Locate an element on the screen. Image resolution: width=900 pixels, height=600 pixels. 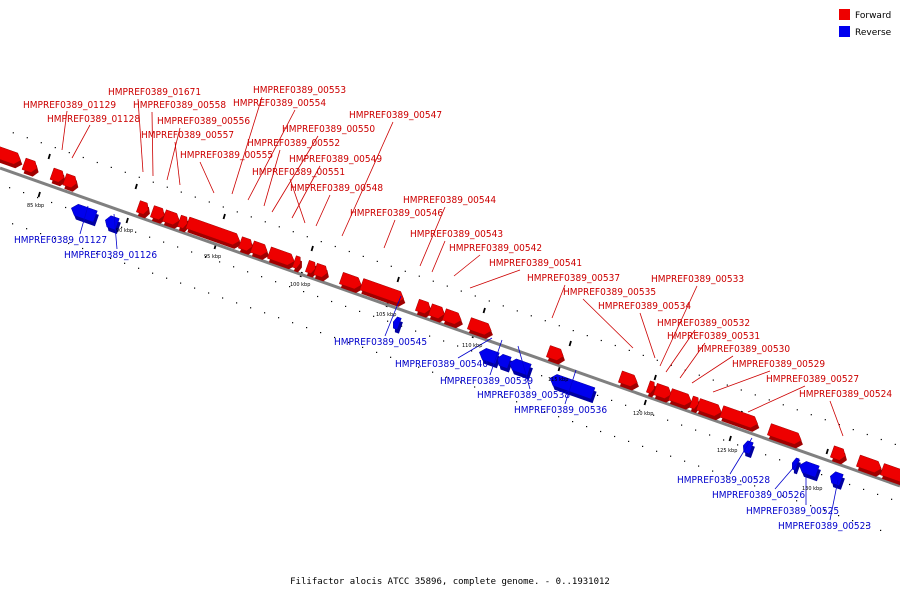
gene-label-forward: HMPREF0389_00556 is located at coordinates (203, 121).